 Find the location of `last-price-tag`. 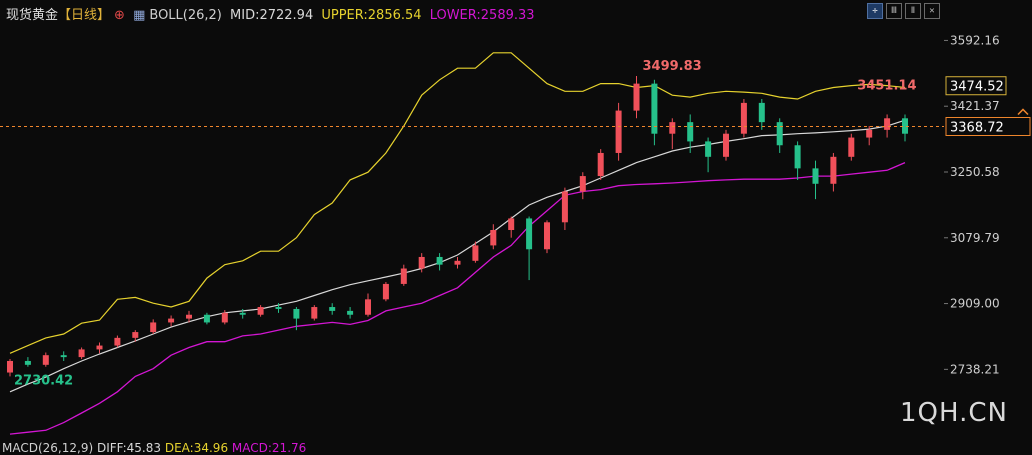

last-price-tag is located at coordinates (988, 126).